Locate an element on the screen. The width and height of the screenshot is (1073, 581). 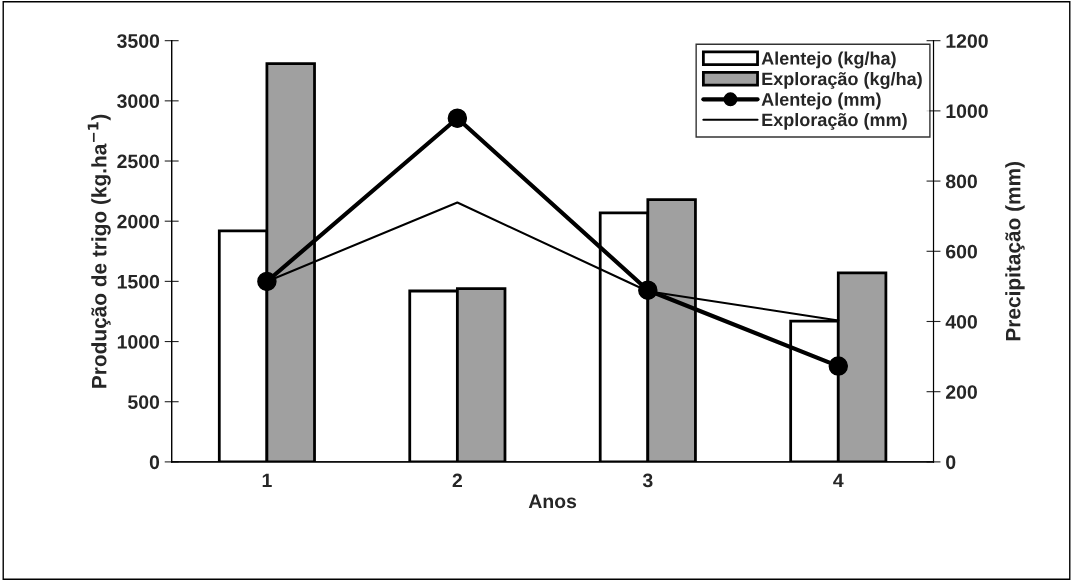
y2-tick-label: 800 is located at coordinates (961, 181).